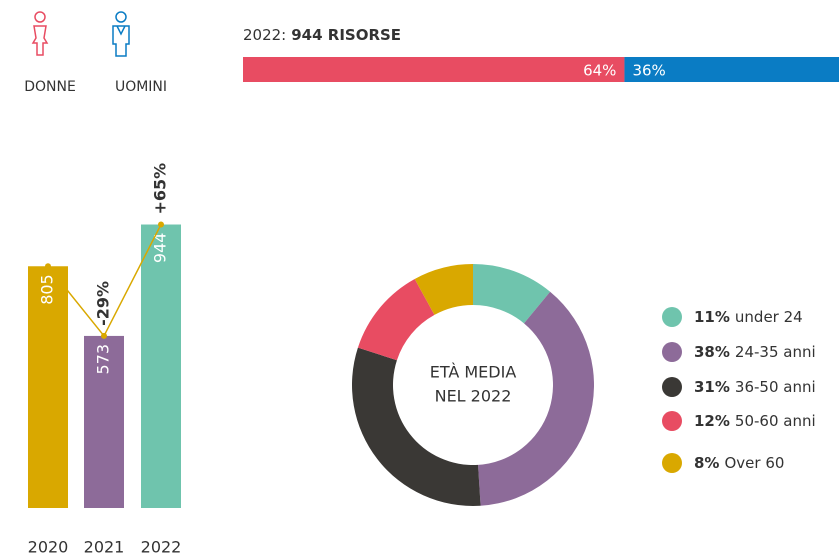 The image size is (839, 556). What do you see at coordinates (47, 289) in the screenshot?
I see `value-label: 805` at bounding box center [47, 289].